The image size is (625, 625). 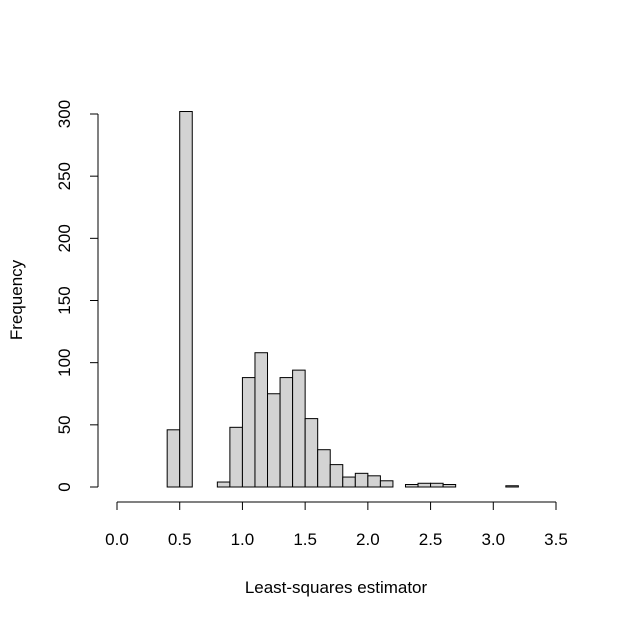 What do you see at coordinates (64, 176) in the screenshot?
I see `y-tick-label: 250` at bounding box center [64, 176].